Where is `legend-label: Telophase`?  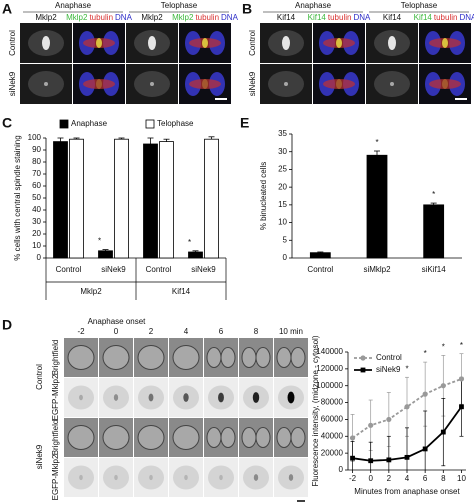 legend-label: Telophase is located at coordinates (175, 123).